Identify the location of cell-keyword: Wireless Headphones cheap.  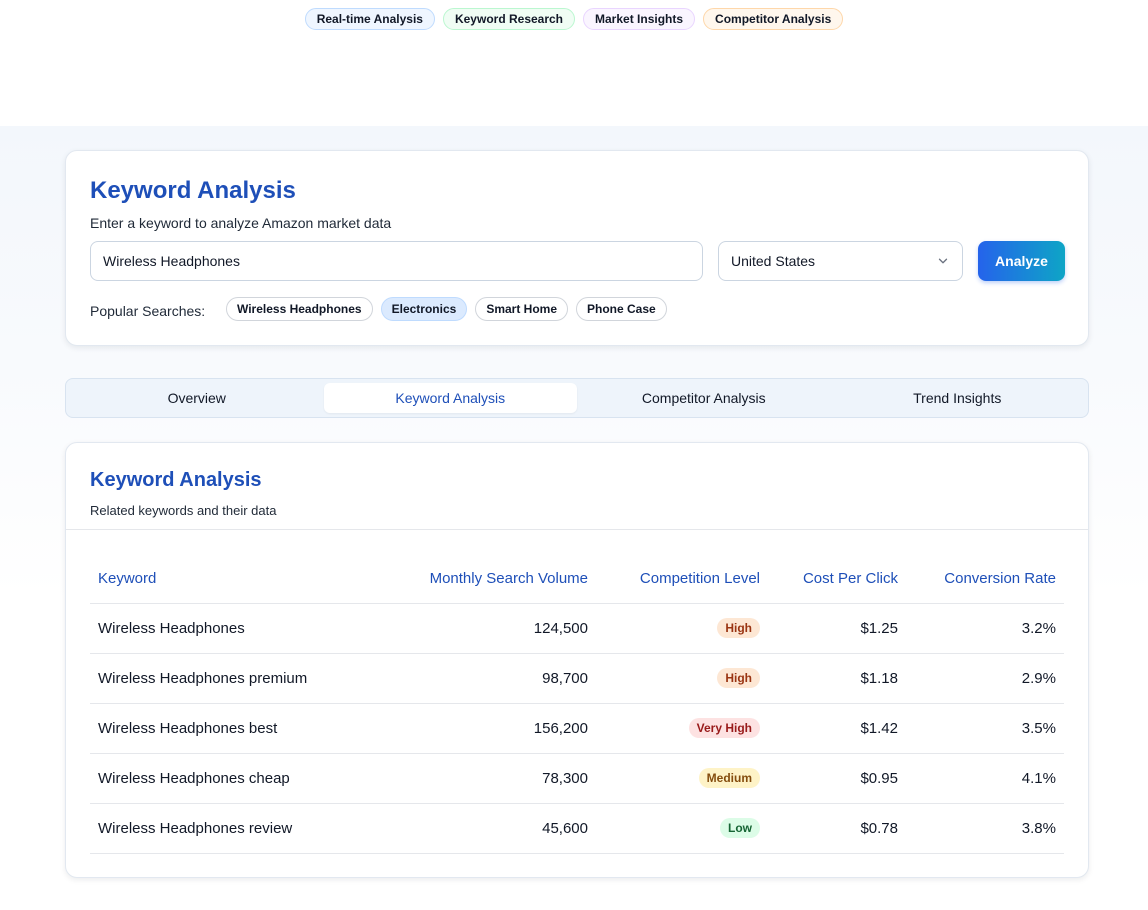
(224, 778).